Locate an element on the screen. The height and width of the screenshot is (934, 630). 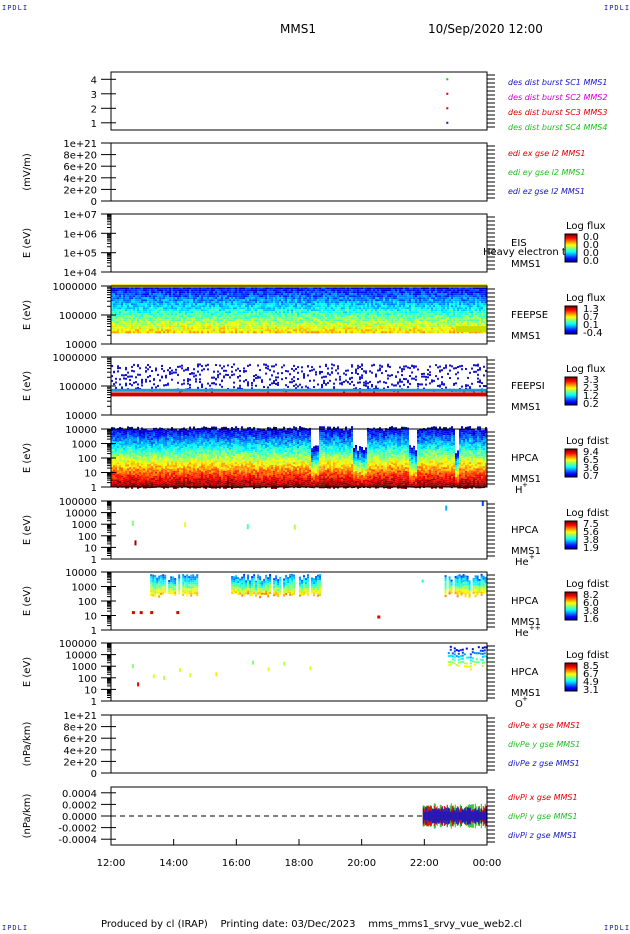
legend-entry: des dist burst SC2 MMS2 is located at coordinates (557, 97).